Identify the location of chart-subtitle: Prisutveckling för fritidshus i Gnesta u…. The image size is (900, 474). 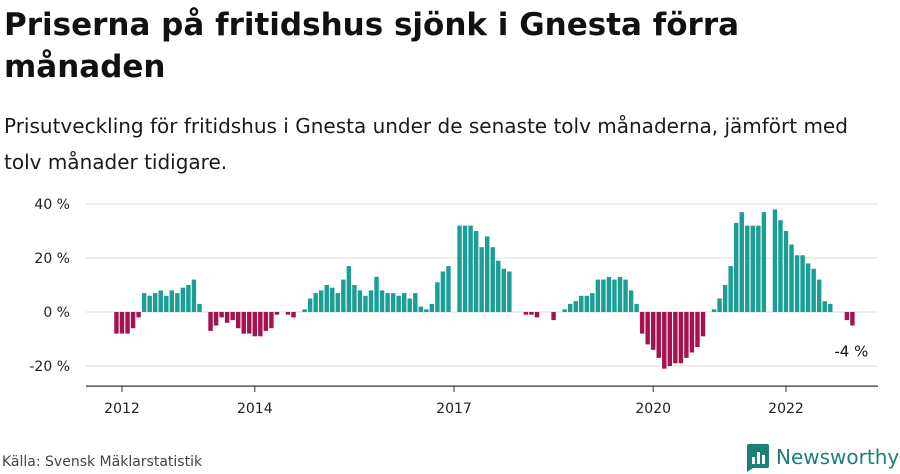
(426, 144).